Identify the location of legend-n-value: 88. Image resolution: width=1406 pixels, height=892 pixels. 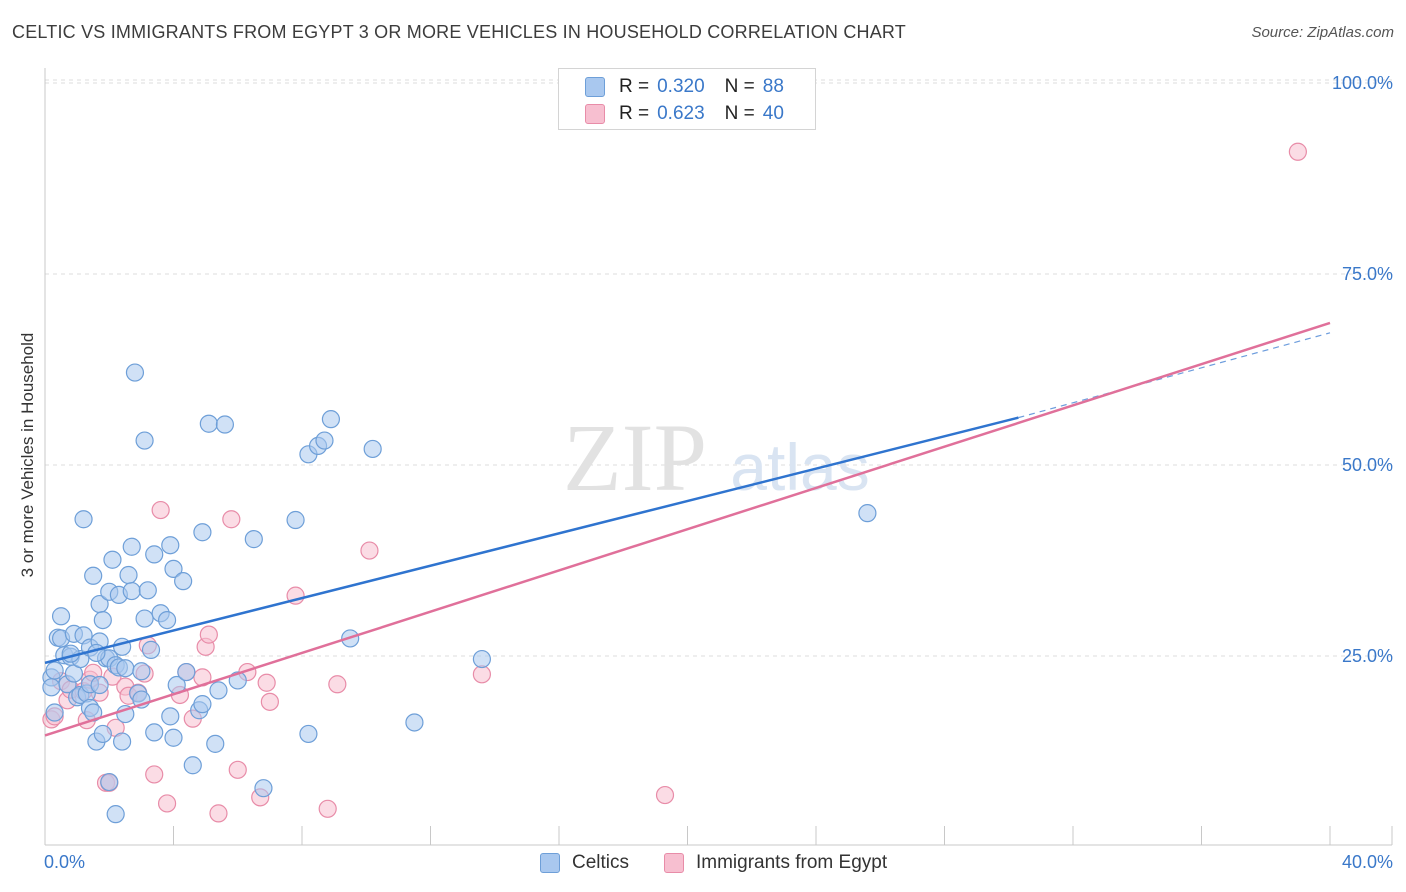
(773, 86).